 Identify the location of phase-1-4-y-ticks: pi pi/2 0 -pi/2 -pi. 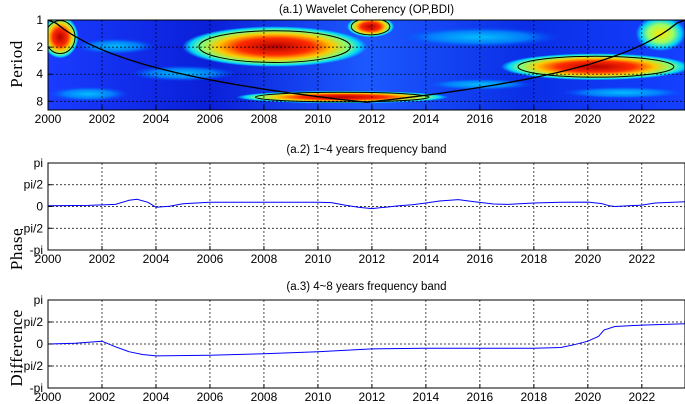
(36, 206).